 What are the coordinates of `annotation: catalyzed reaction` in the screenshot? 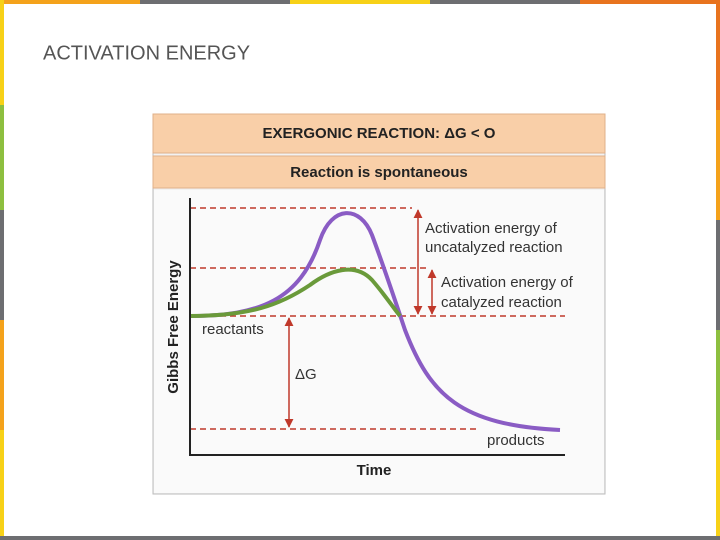 It's located at (501, 302).